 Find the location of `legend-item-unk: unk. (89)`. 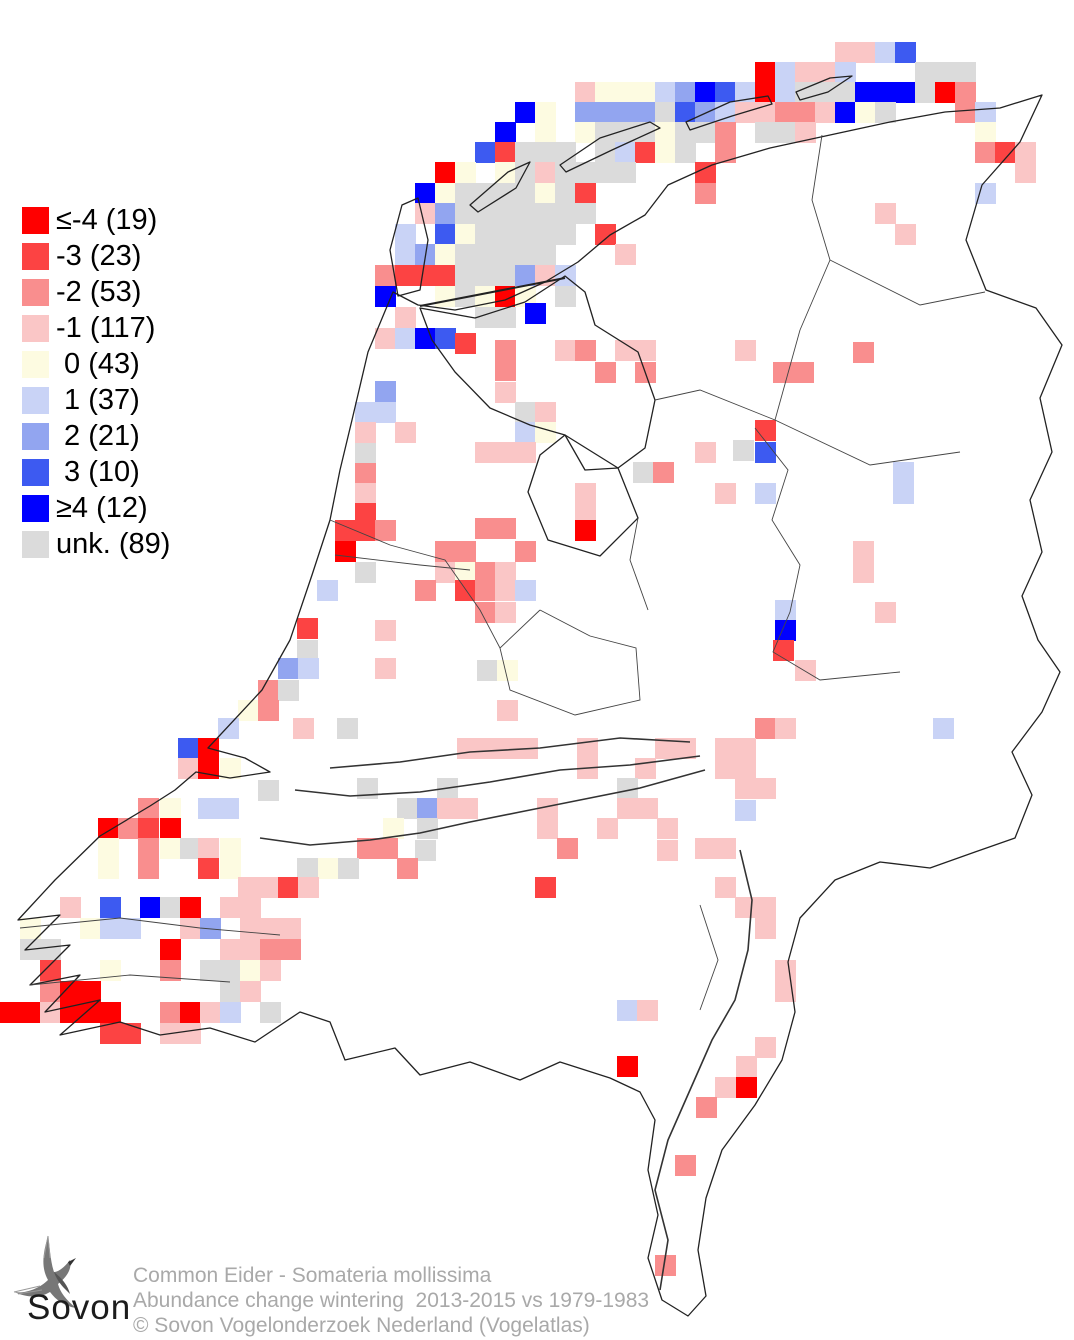

legend-item-unk: unk. (89) is located at coordinates (96, 544).